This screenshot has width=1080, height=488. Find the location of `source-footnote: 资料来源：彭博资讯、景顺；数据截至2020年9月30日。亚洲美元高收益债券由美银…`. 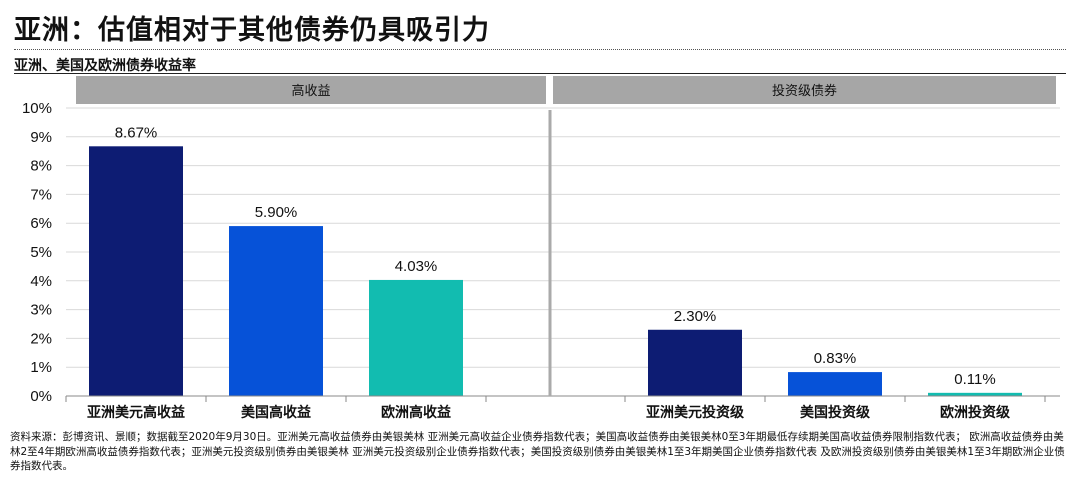

source-footnote: 资料来源：彭博资讯、景顺；数据截至2020年9月30日。亚洲美元高收益债券由美银… is located at coordinates (537, 451).